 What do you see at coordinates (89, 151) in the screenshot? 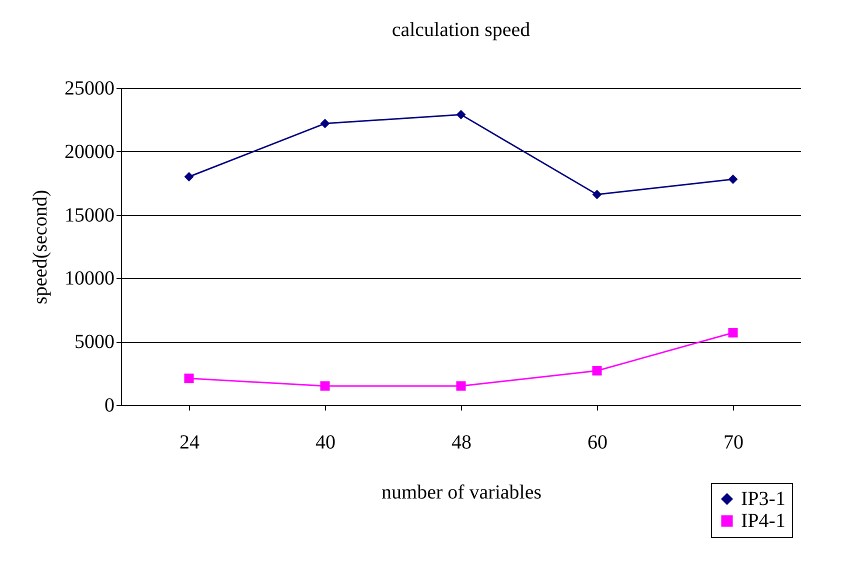
I see `y-tick-label: 20000` at bounding box center [89, 151].